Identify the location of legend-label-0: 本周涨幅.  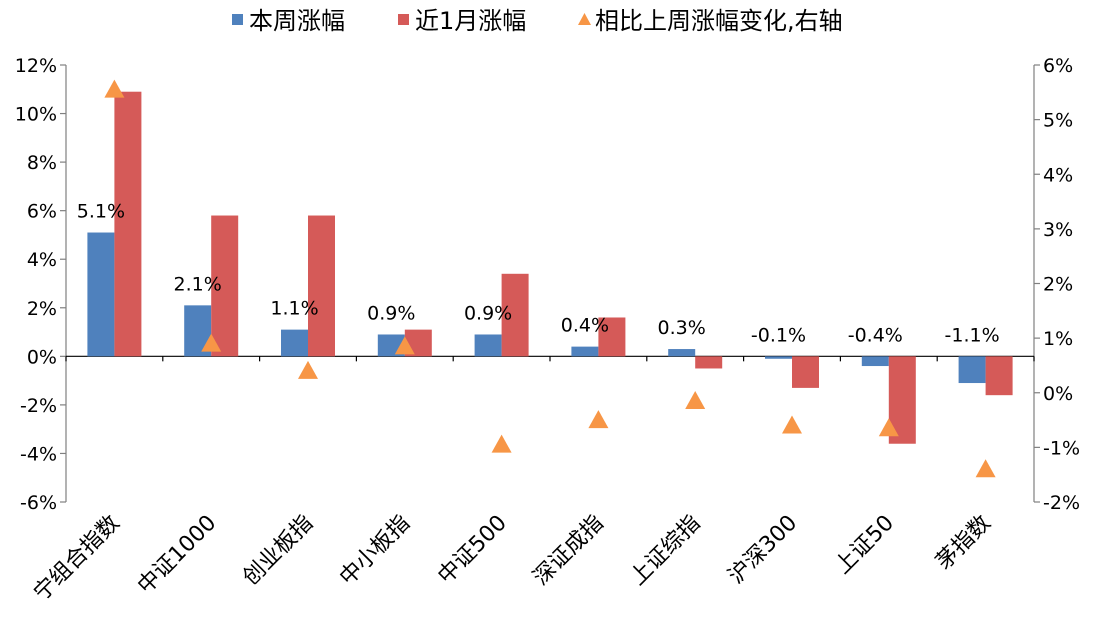
(297, 21).